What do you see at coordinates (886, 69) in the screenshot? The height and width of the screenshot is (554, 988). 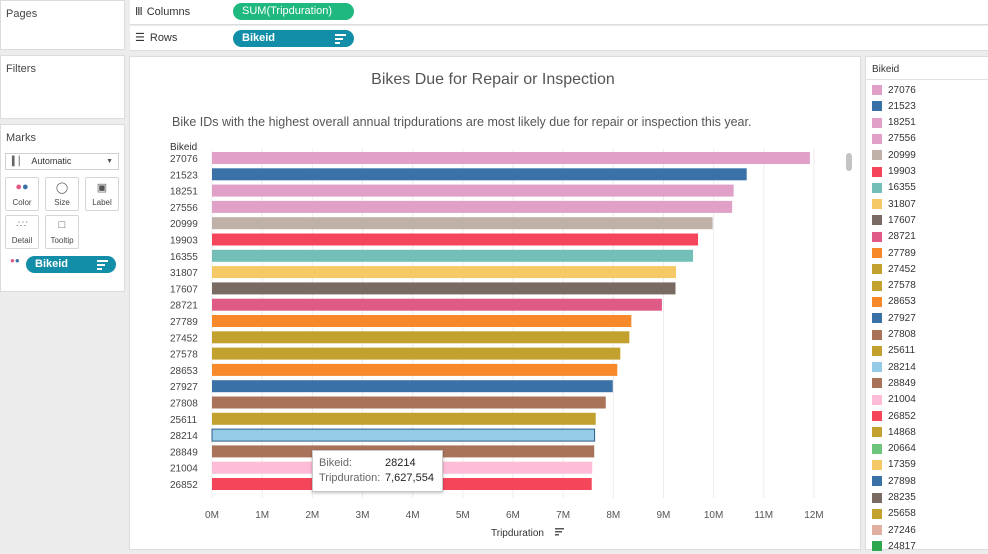 I see `legend-title: Bikeid` at bounding box center [886, 69].